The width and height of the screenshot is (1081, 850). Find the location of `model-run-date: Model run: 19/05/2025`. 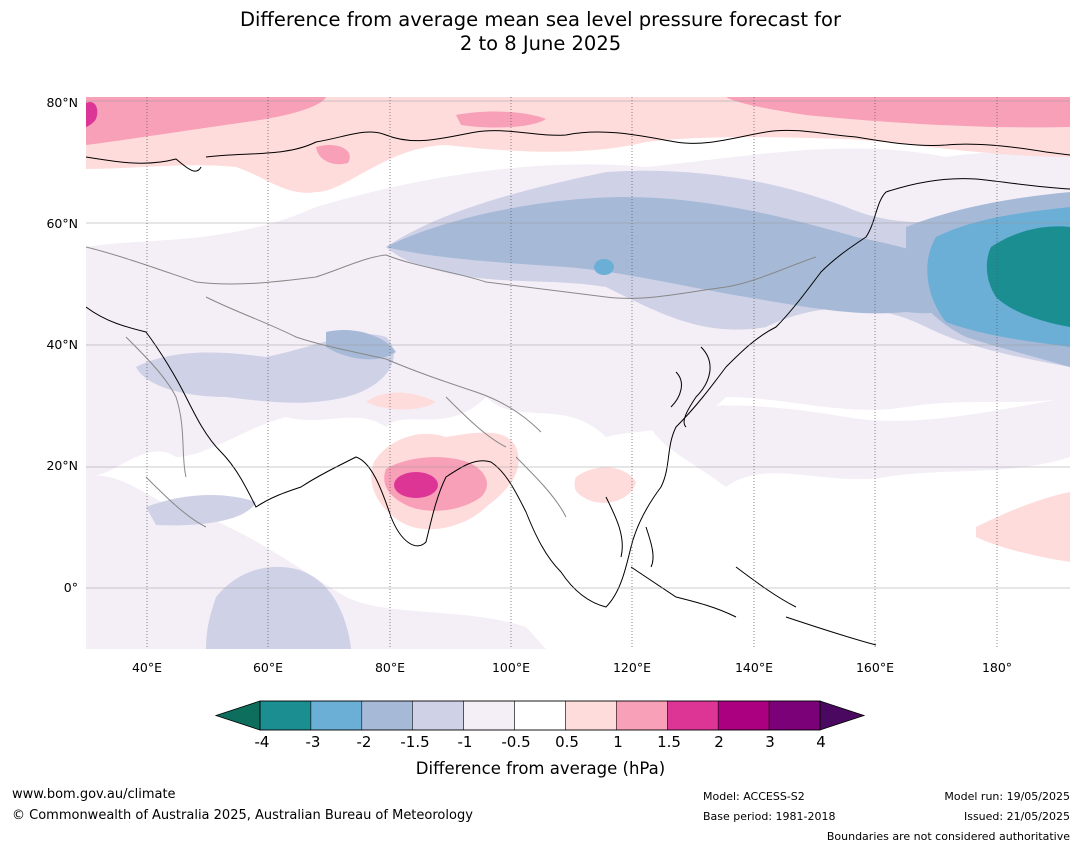

model-run-date: Model run: 19/05/2025 is located at coordinates (1007, 796).